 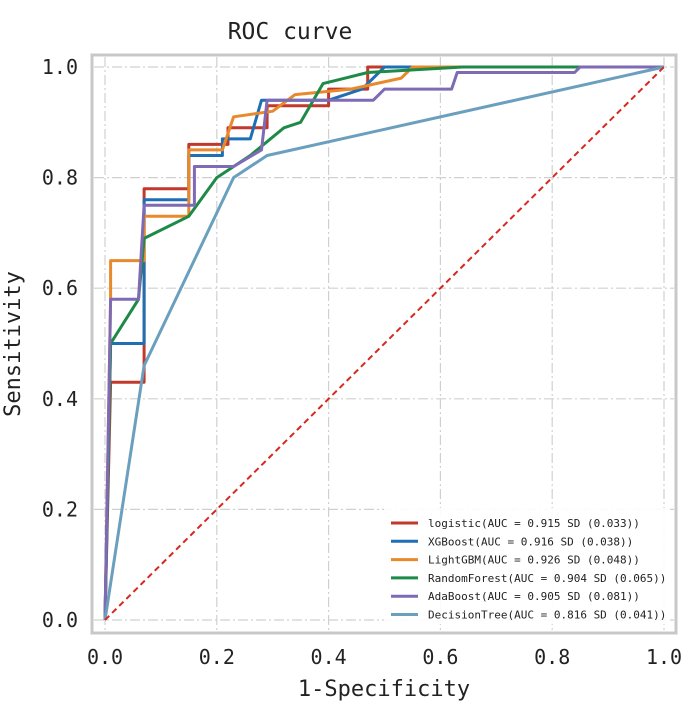 I want to click on legend-label-randomforest: RandomForest(AUC = 0.904 SD (0.065)), so click(x=547, y=578).